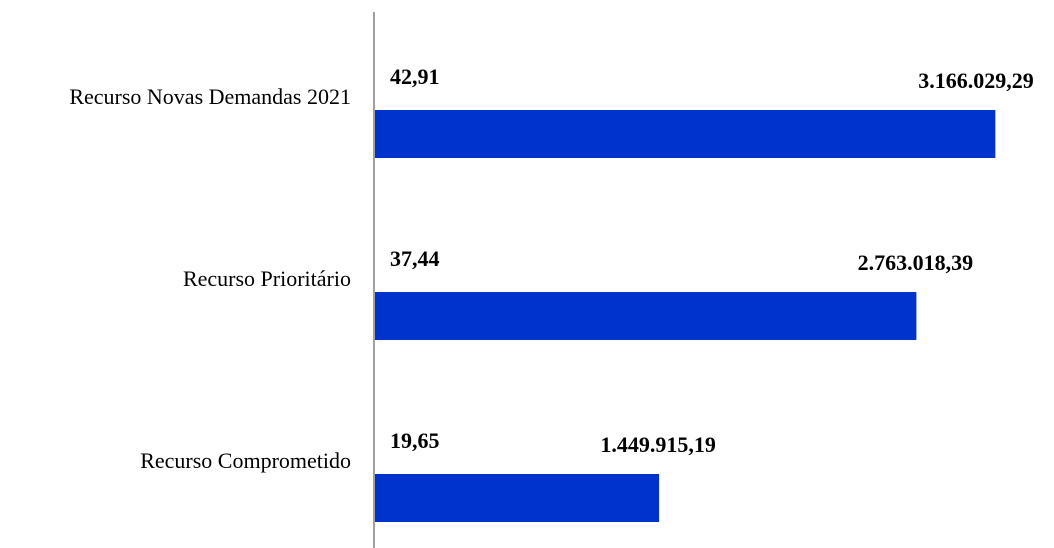 The image size is (1054, 548). Describe the element at coordinates (210, 96) in the screenshot. I see `category-label-0: Recurso Novas Demandas 2021` at that location.